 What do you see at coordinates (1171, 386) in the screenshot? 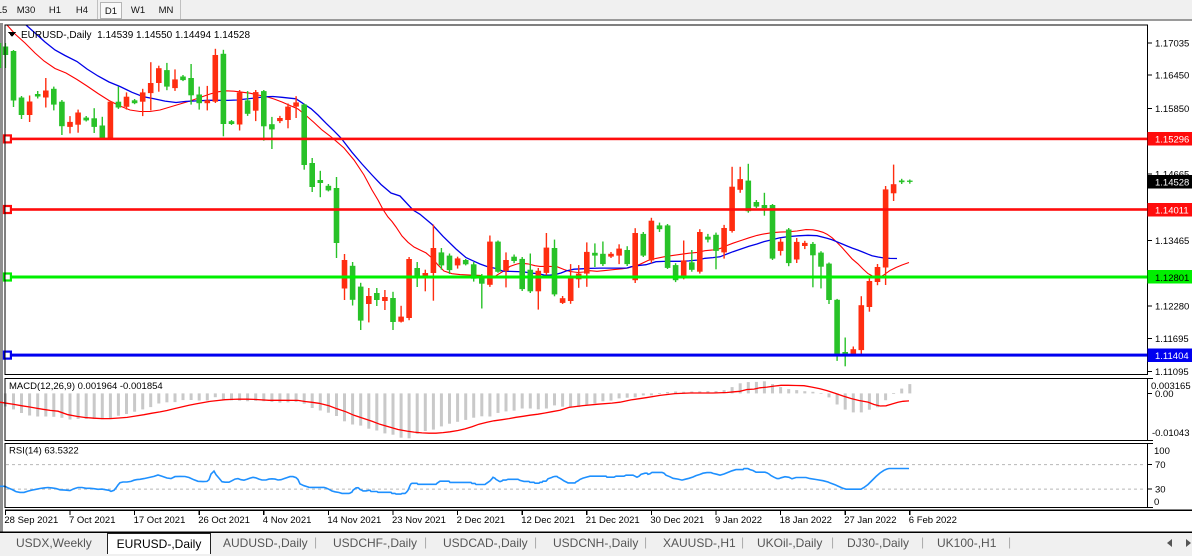
I see `svg-text: 0.003165` at bounding box center [1171, 386].